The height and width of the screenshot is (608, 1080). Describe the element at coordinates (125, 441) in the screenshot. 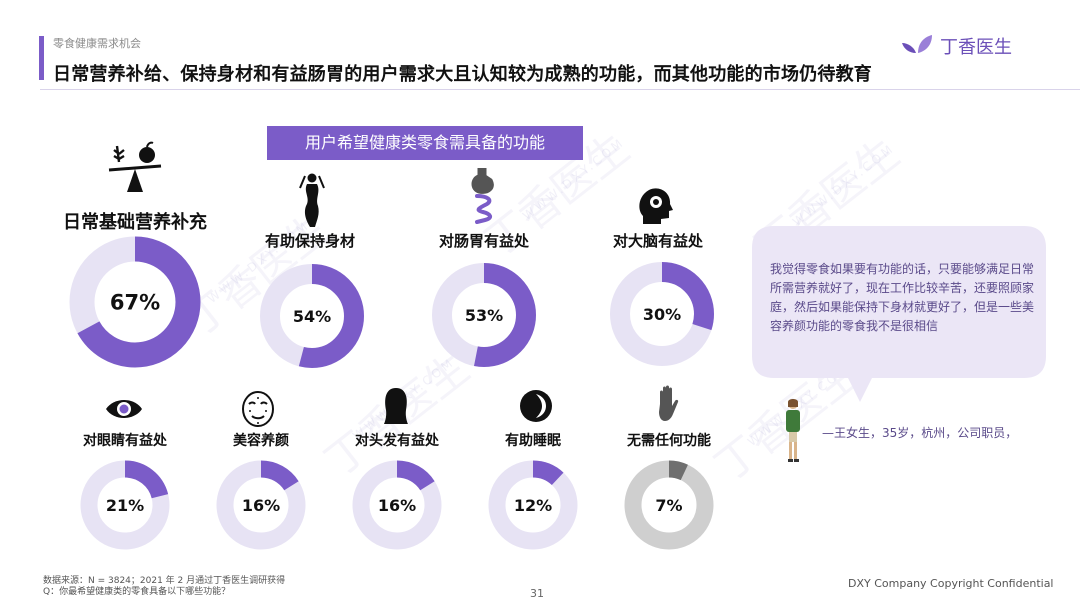

I see `item-label-eye: 对眼睛有益处` at that location.